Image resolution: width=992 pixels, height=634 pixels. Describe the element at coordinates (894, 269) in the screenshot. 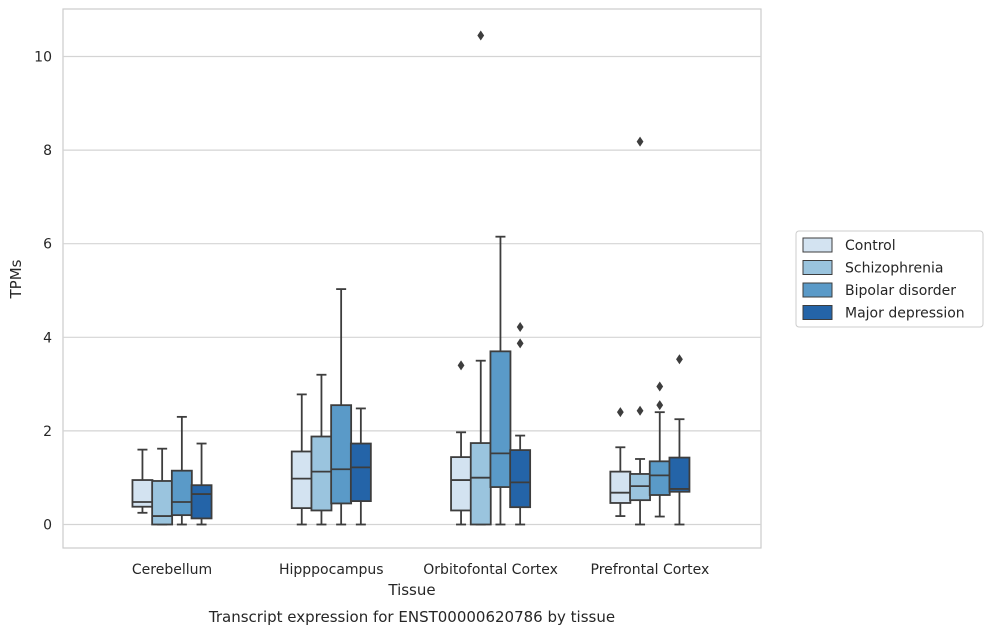

I see `legend-label: Schizophrenia` at that location.